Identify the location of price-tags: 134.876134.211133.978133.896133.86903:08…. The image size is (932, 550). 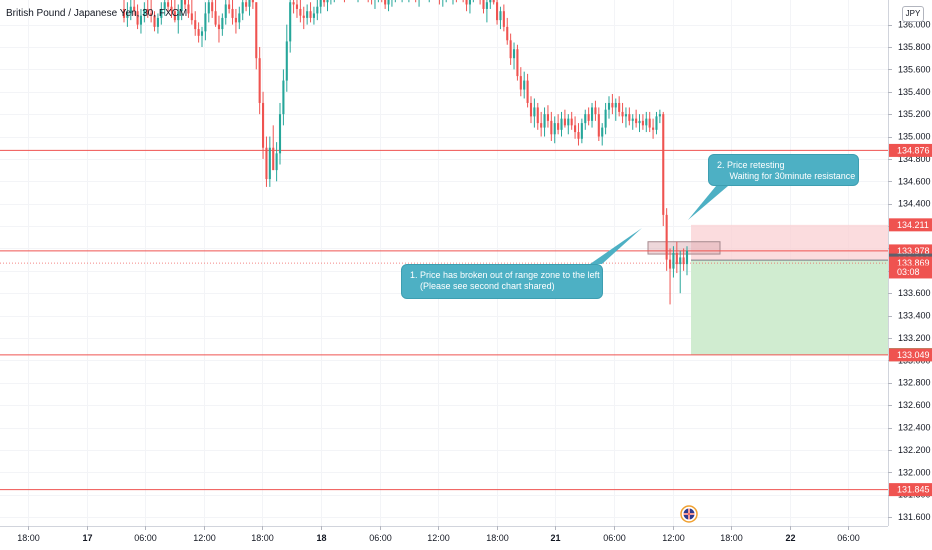
(910, 320).